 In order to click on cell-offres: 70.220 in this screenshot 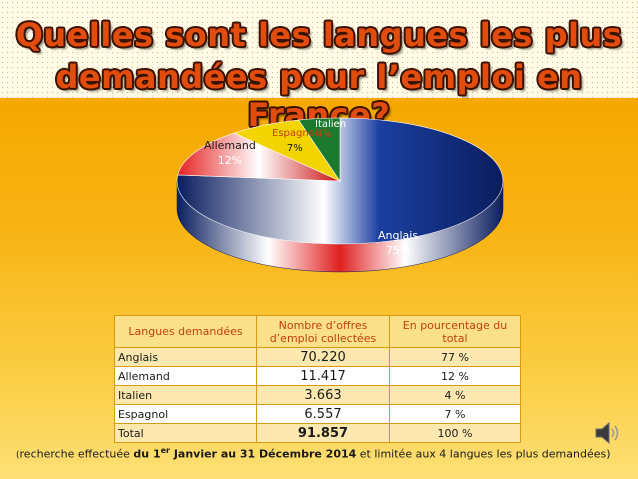, I will do `click(323, 357)`.